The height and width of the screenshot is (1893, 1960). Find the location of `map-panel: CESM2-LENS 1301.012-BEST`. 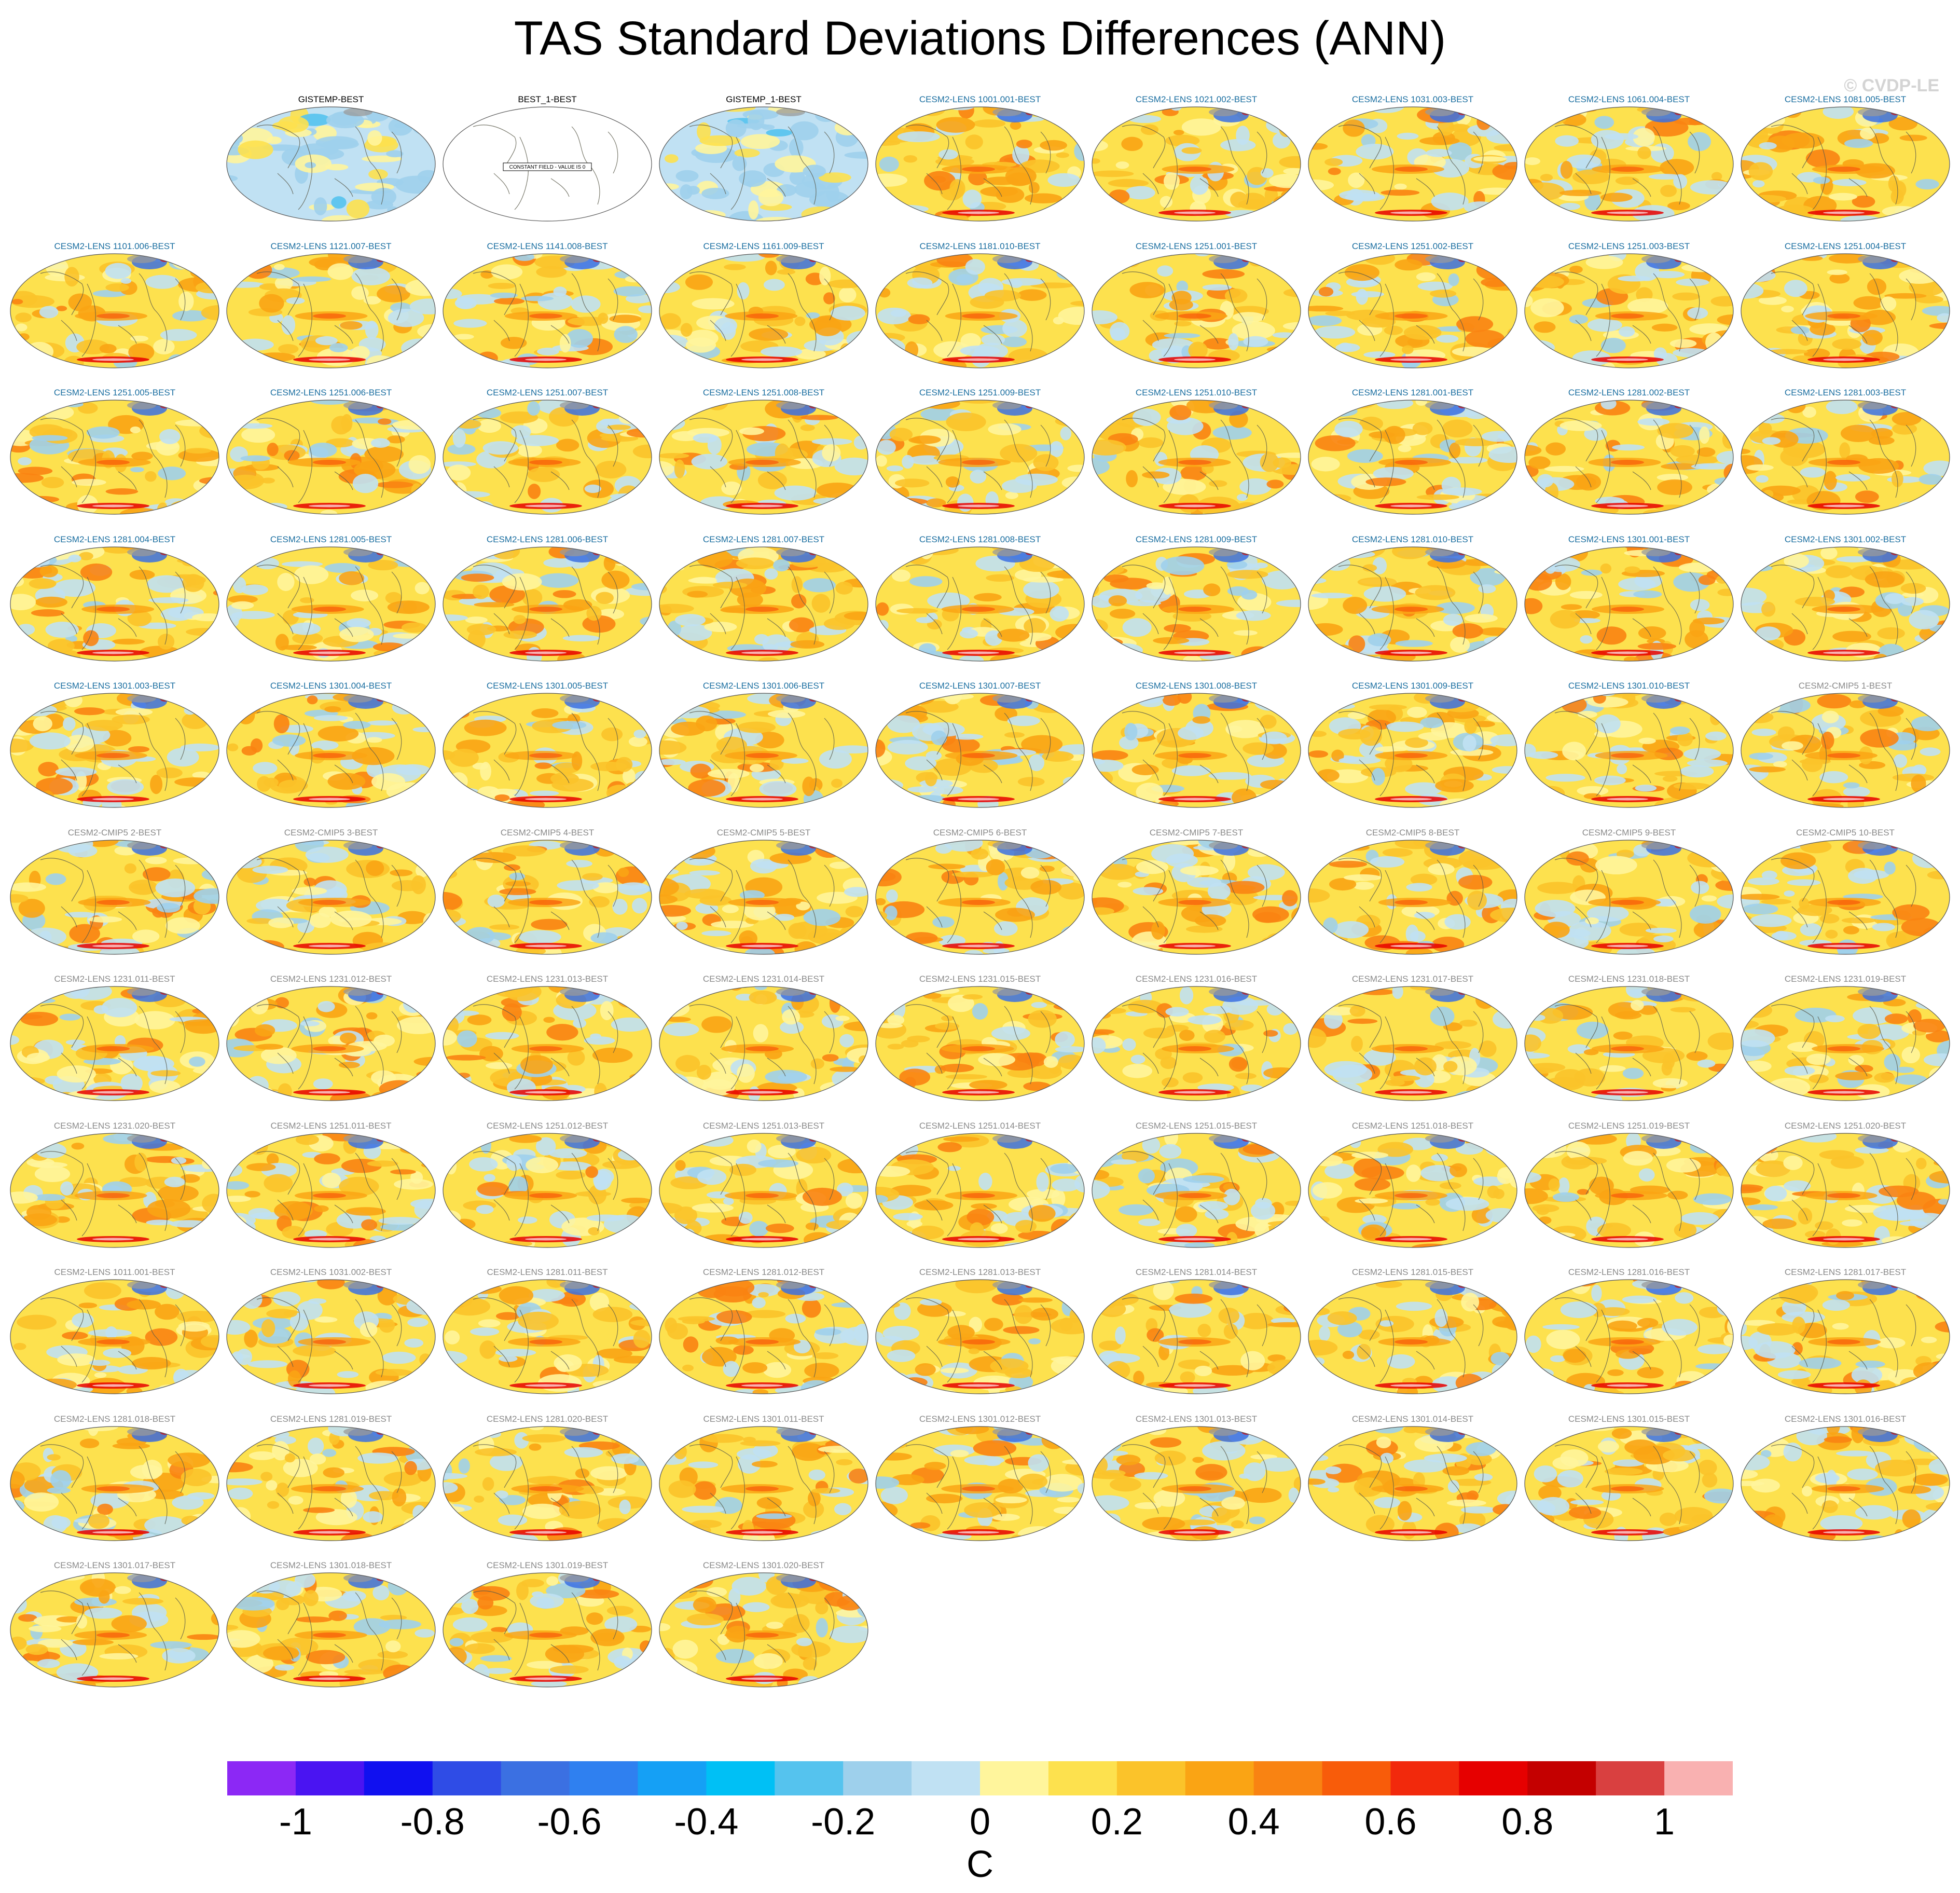

map-panel: CESM2-LENS 1301.012-BEST is located at coordinates (980, 1481).